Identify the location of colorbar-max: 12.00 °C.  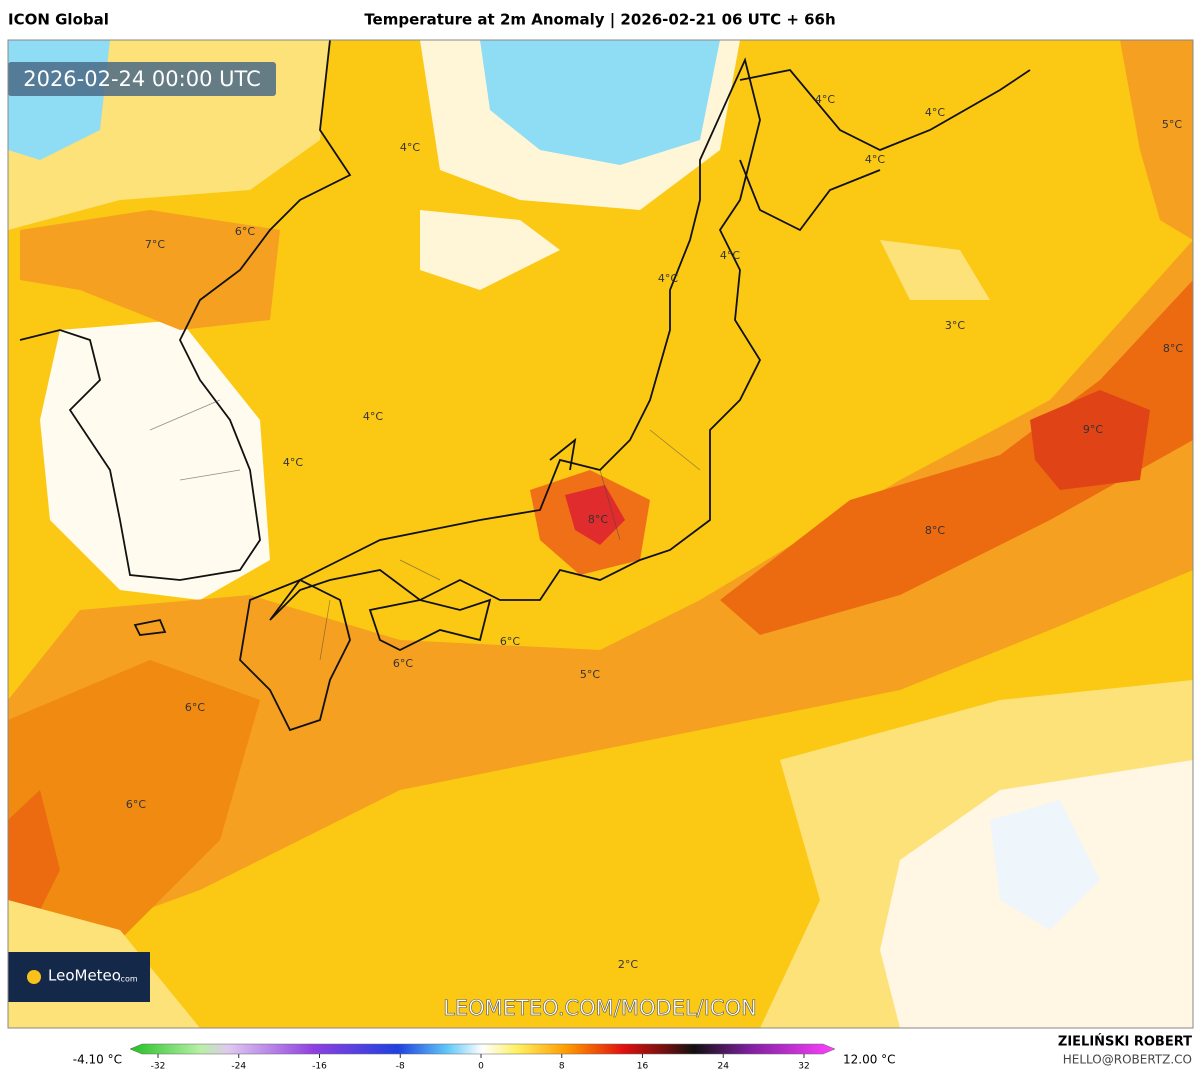
(869, 1060).